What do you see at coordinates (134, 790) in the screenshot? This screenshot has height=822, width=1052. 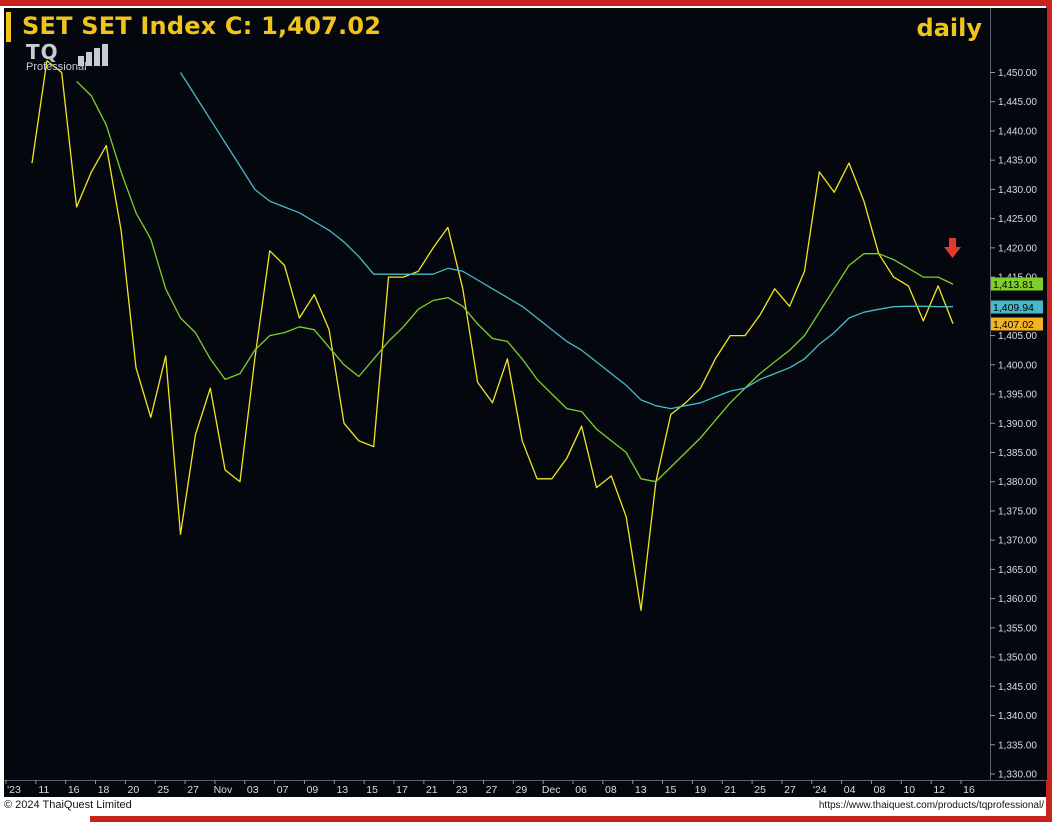 I see `x-tick-label: 20` at bounding box center [134, 790].